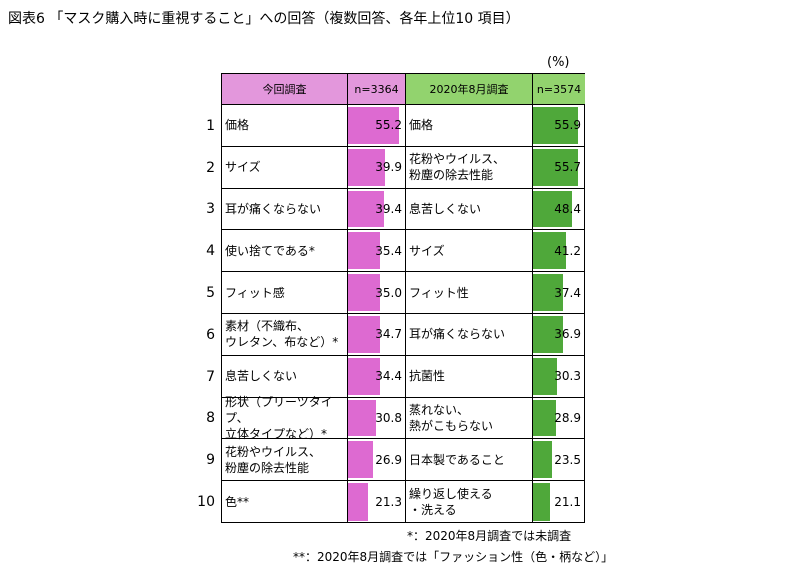 The width and height of the screenshot is (810, 588). What do you see at coordinates (388, 167) in the screenshot?
I see `current-value-label: 39.9` at bounding box center [388, 167].